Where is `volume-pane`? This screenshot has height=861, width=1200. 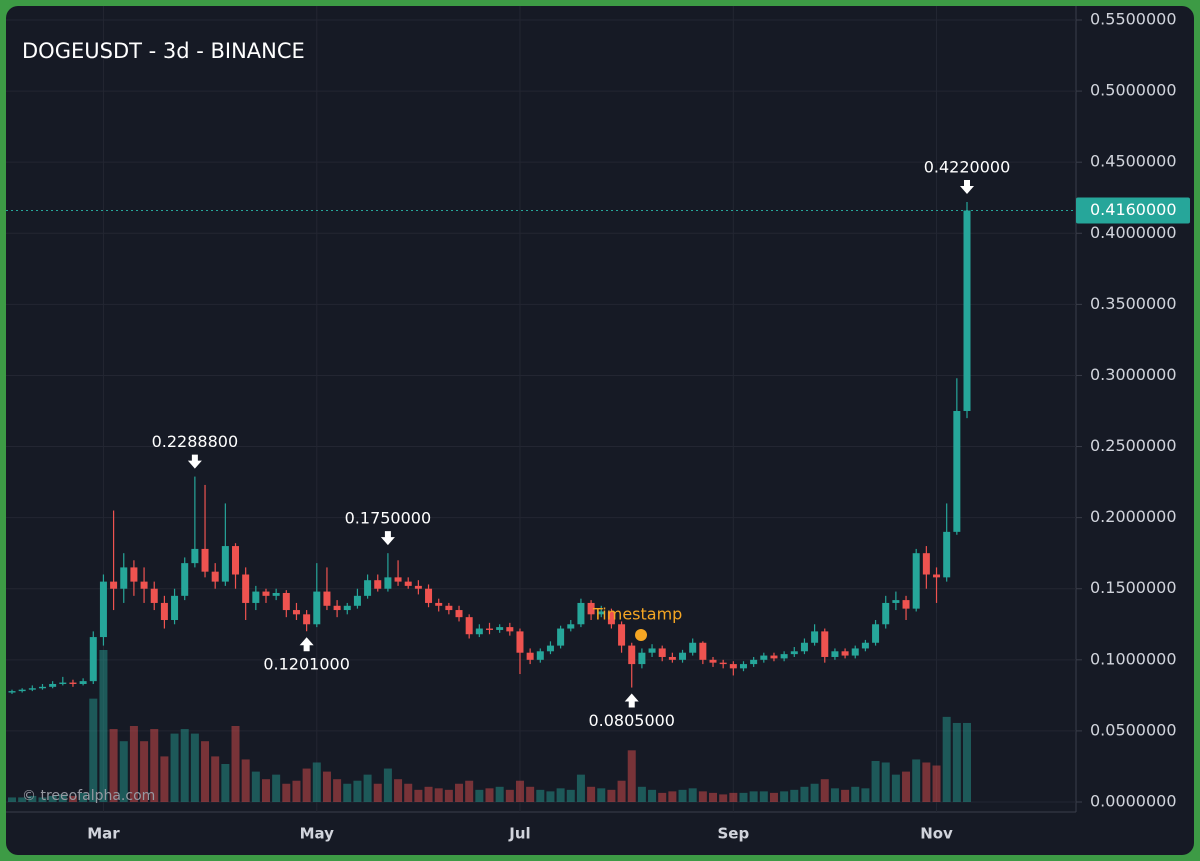 volume-pane is located at coordinates (489, 726).